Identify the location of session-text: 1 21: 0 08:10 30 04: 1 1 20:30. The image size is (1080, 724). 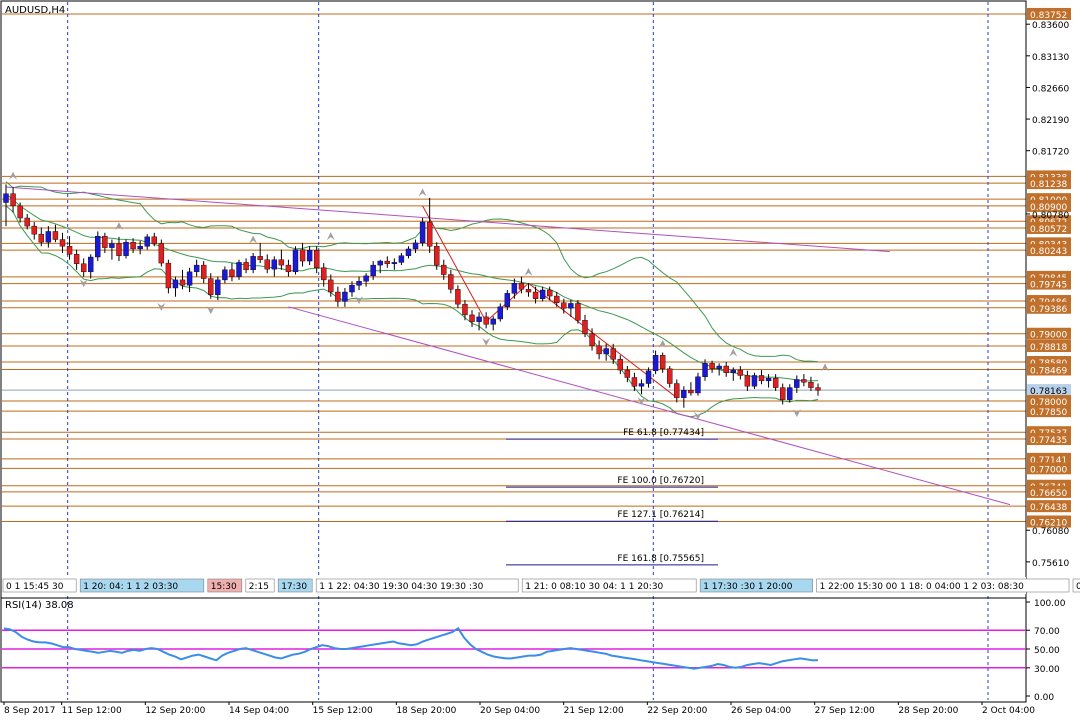
(594, 587).